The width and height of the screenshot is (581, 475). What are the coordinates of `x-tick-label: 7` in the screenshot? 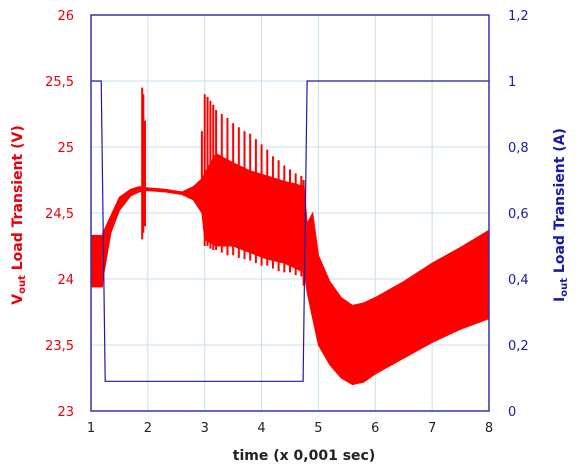 It's located at (432, 428).